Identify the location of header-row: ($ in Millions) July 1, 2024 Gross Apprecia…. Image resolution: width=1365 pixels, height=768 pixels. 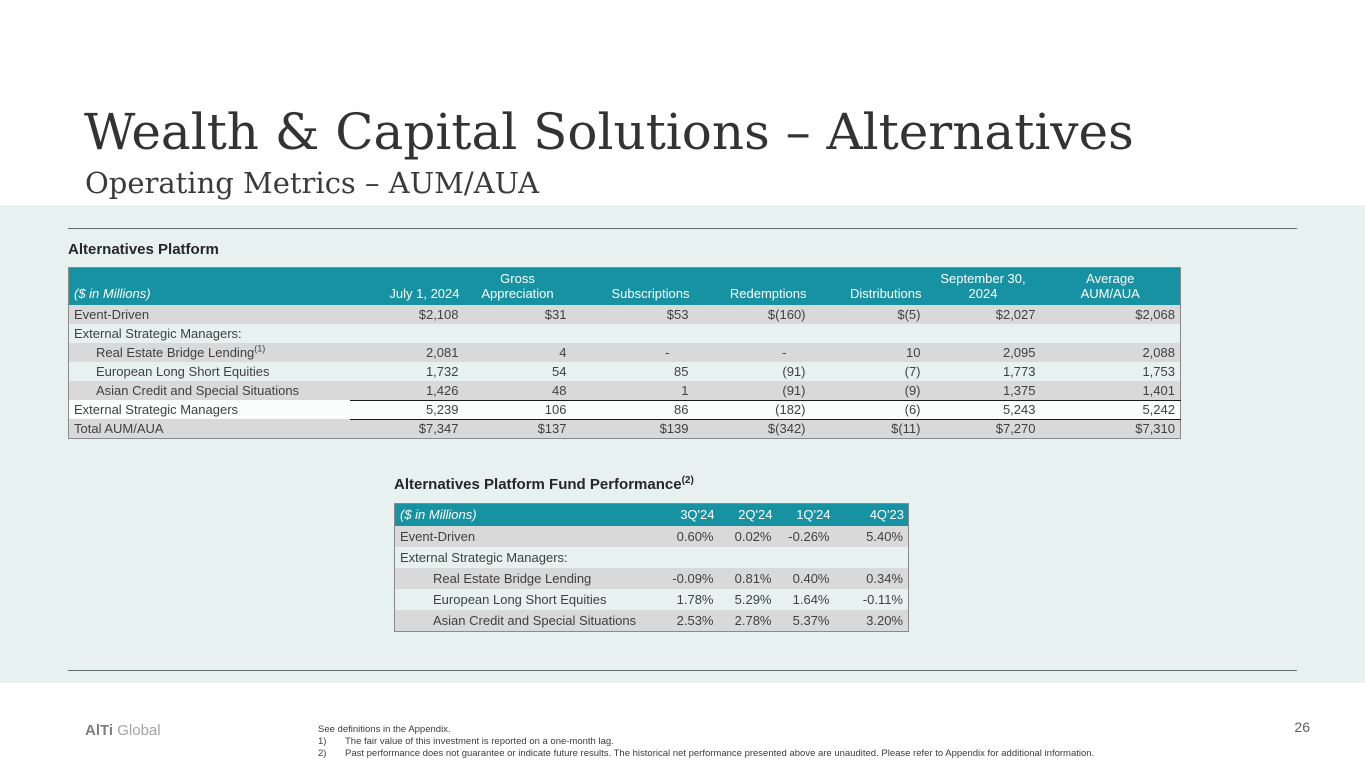
(624, 286).